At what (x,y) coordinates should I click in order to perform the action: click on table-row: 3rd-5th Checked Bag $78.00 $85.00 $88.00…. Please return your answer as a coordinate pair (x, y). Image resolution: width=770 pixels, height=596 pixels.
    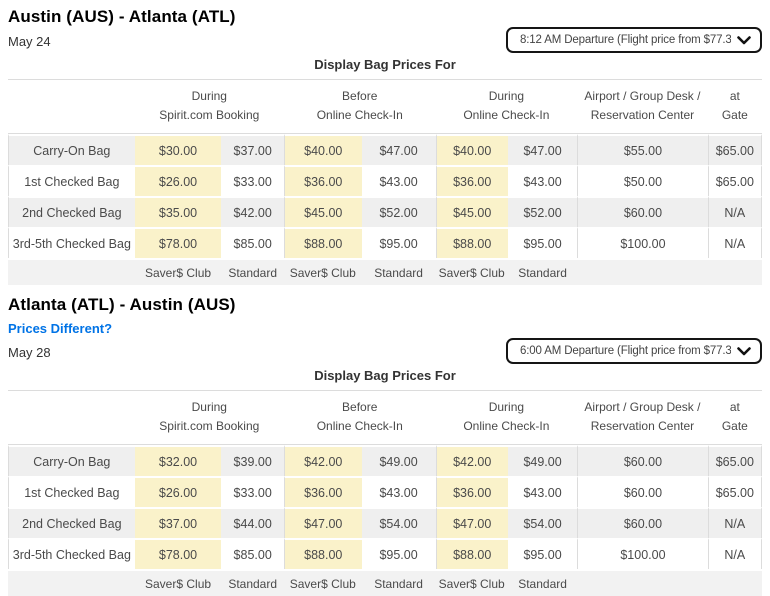
    Looking at the image, I should click on (385, 554).